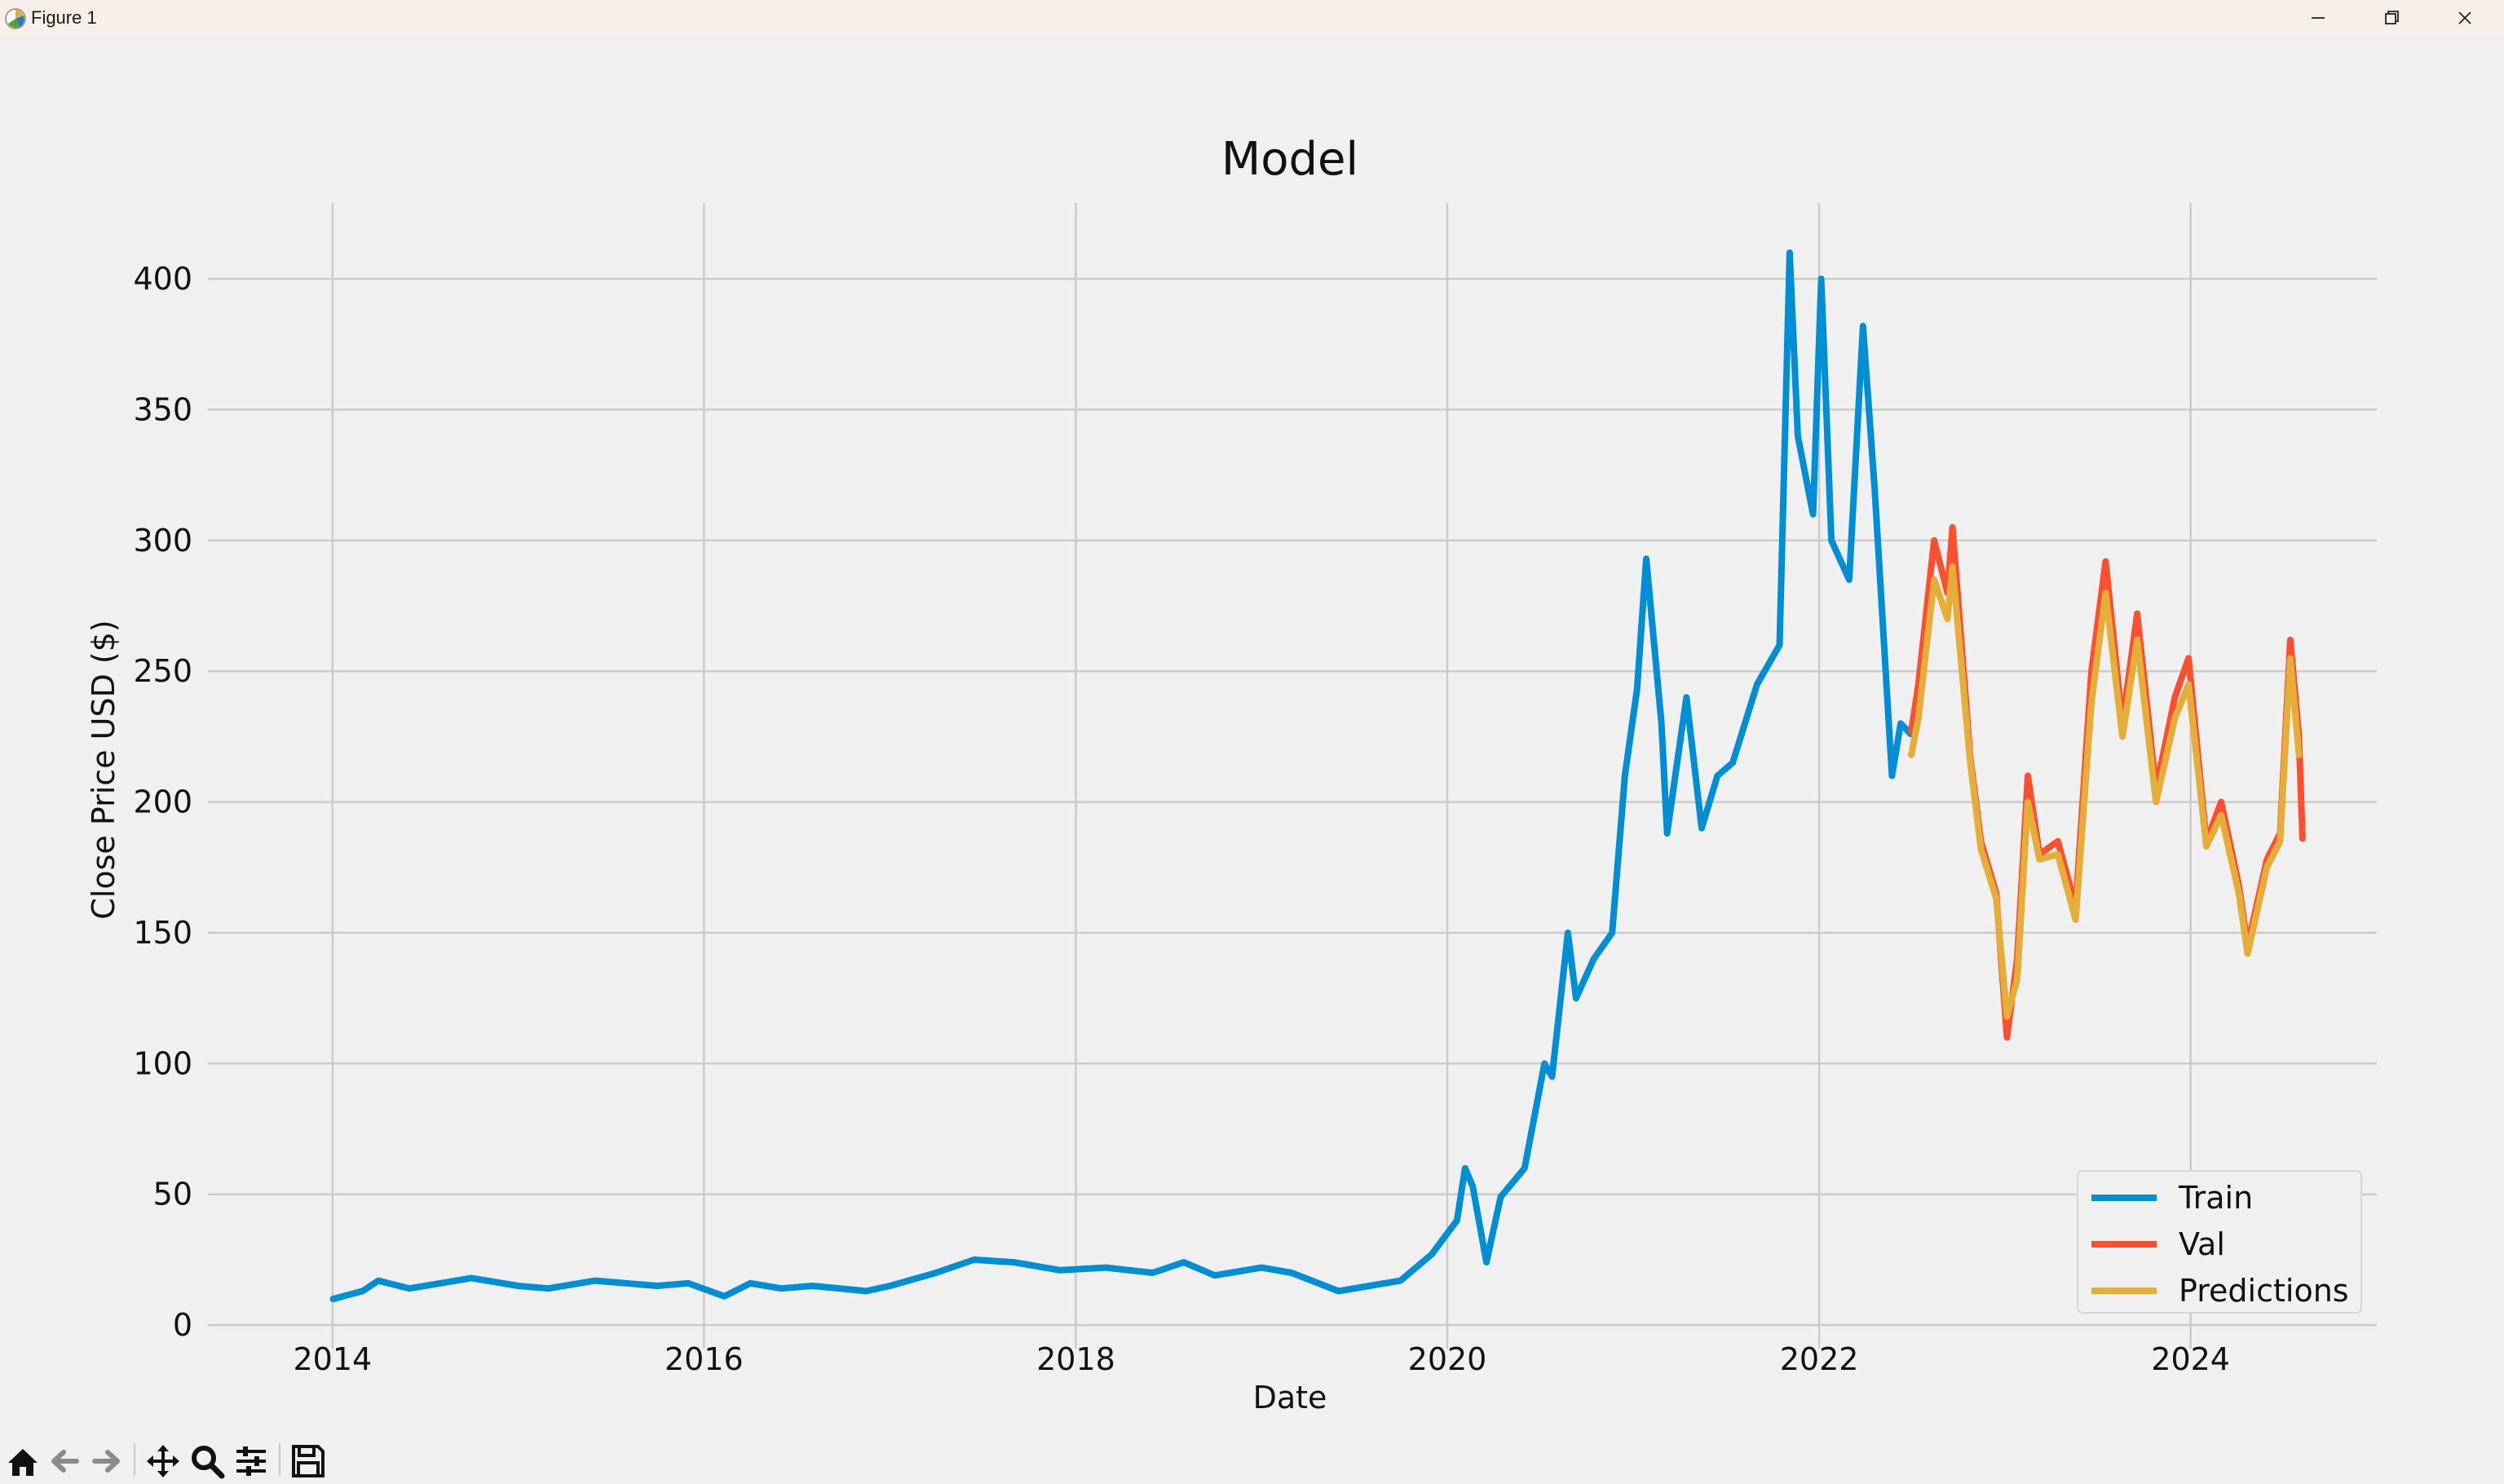  Describe the element at coordinates (182, 1325) in the screenshot. I see `y-tick-label: 0` at that location.